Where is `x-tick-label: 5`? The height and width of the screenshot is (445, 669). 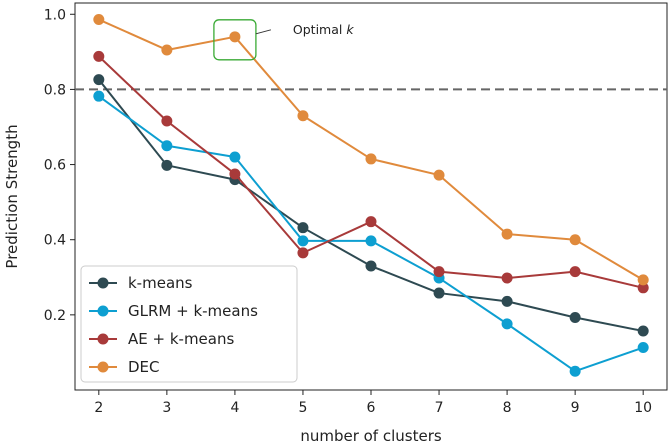 x-tick-label: 5 is located at coordinates (302, 408).